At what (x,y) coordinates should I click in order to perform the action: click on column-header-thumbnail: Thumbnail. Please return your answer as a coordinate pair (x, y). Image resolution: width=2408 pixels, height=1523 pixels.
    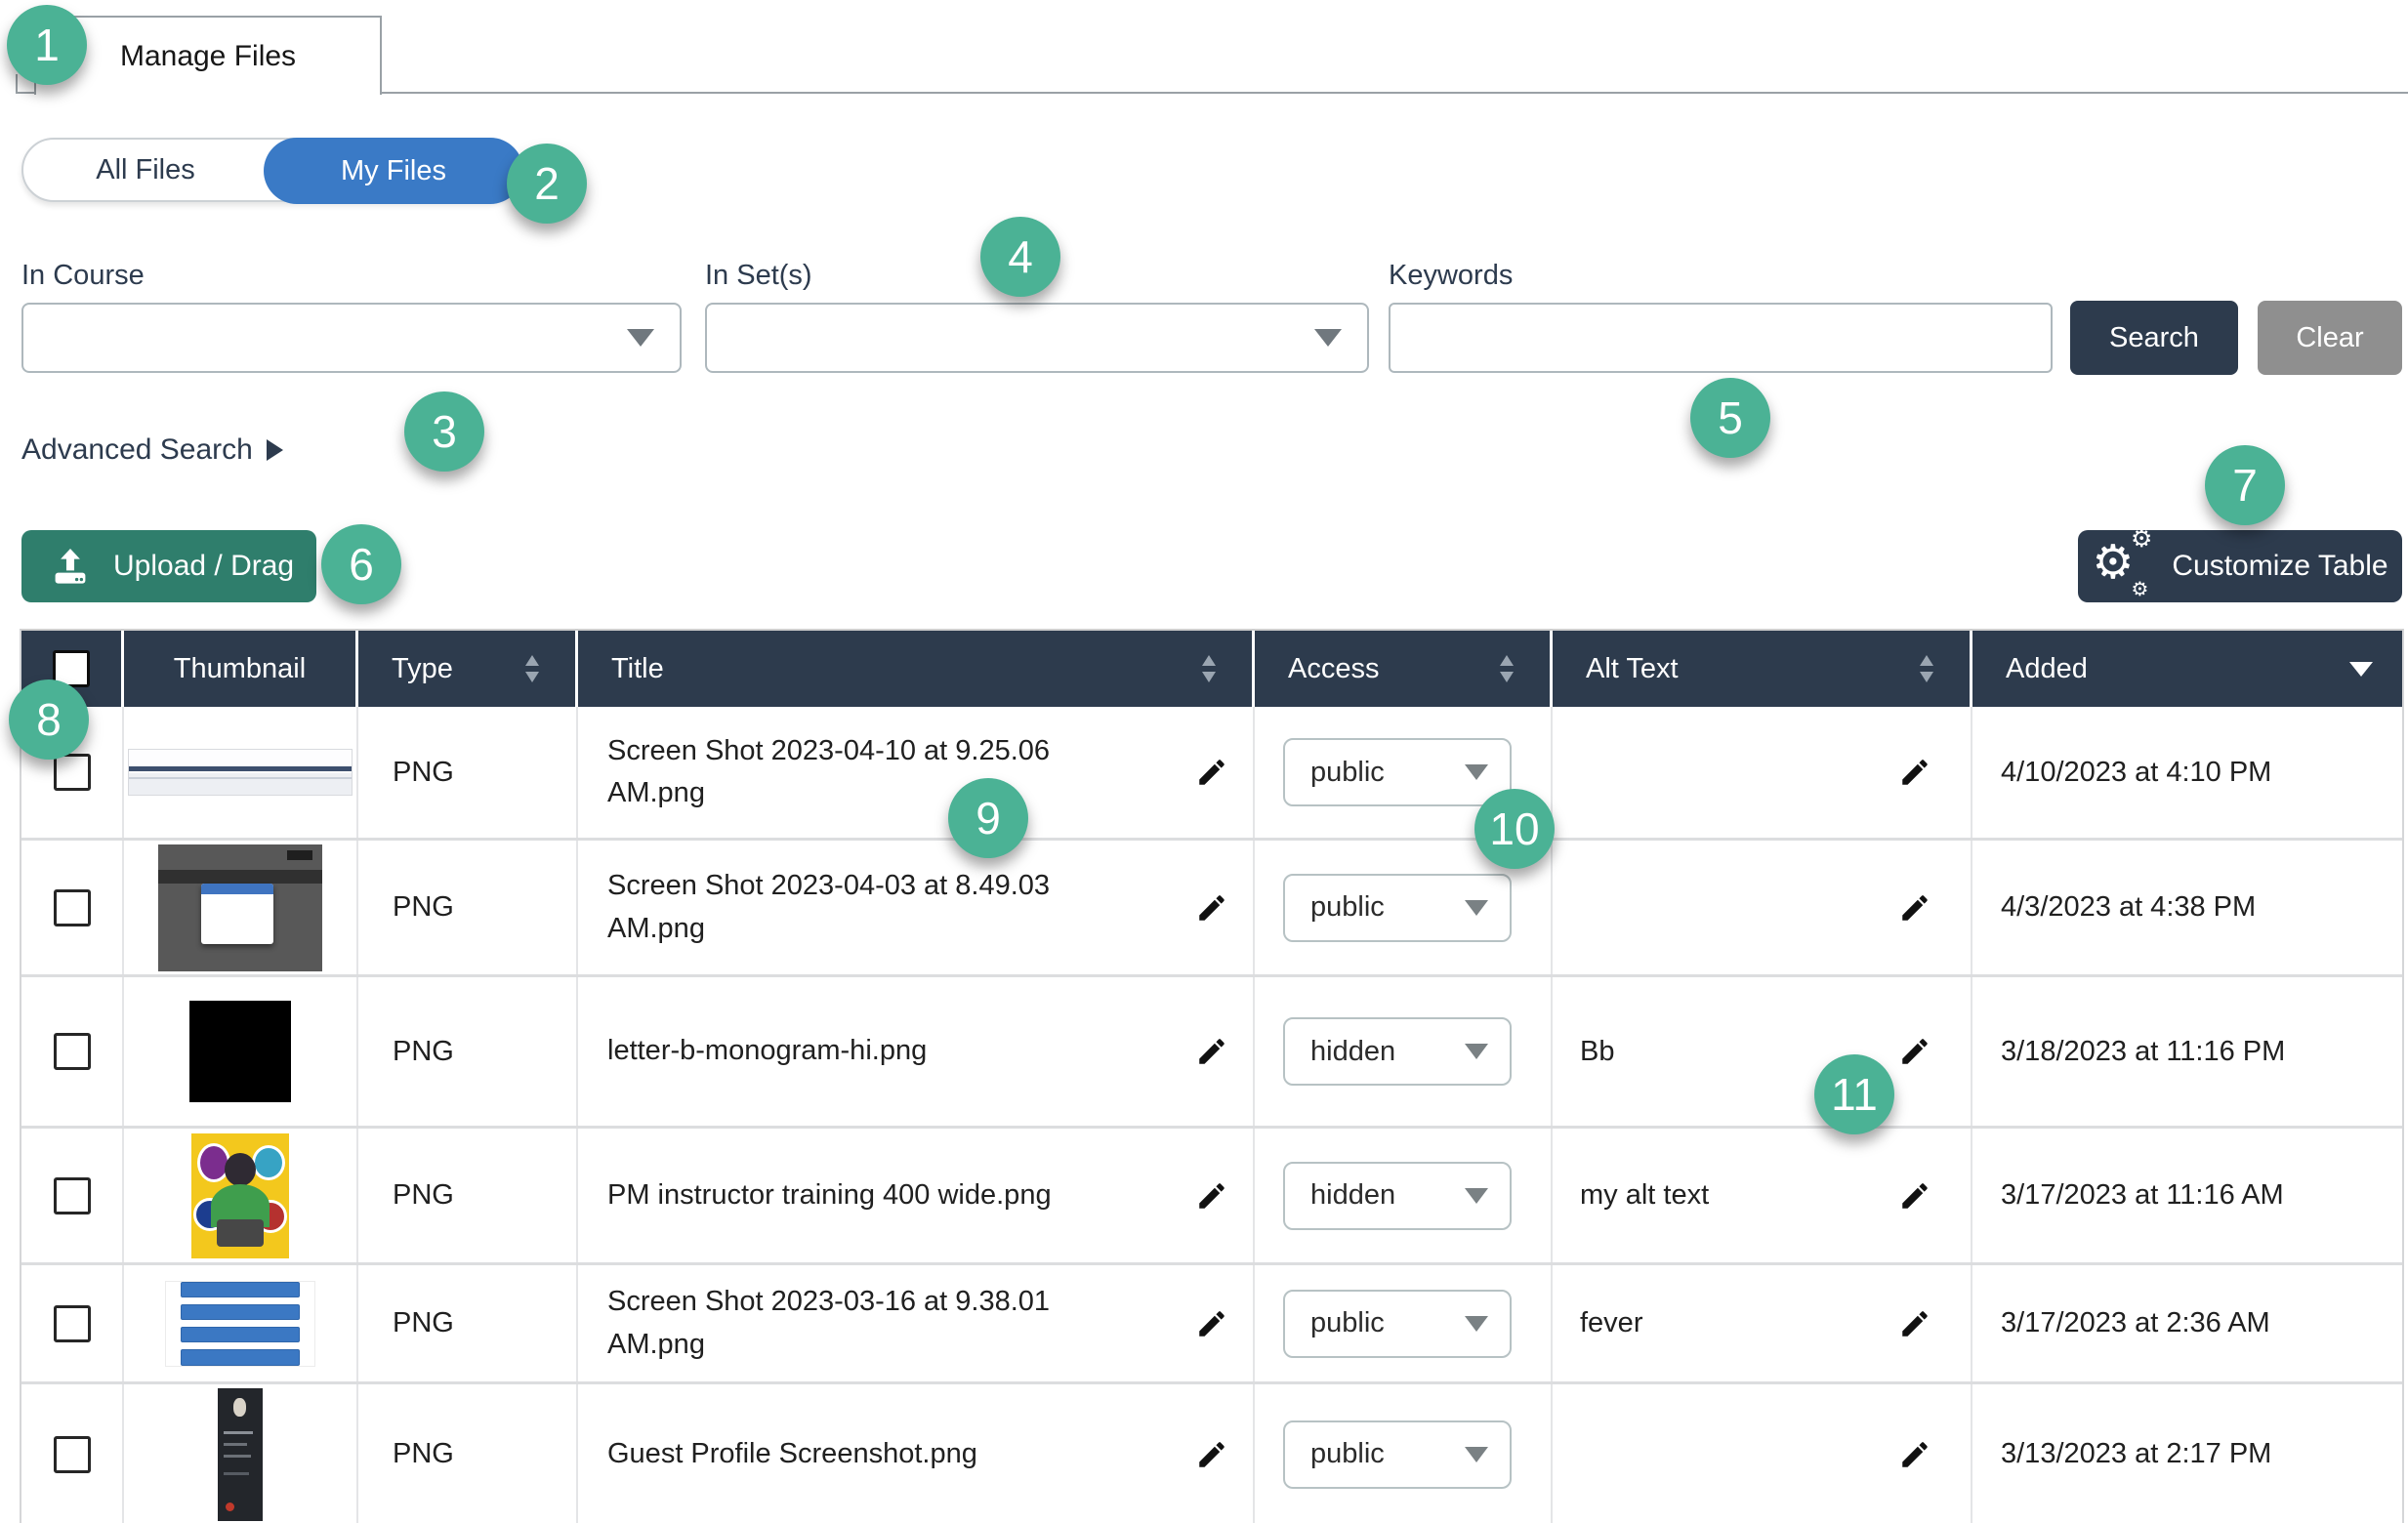
    Looking at the image, I should click on (241, 669).